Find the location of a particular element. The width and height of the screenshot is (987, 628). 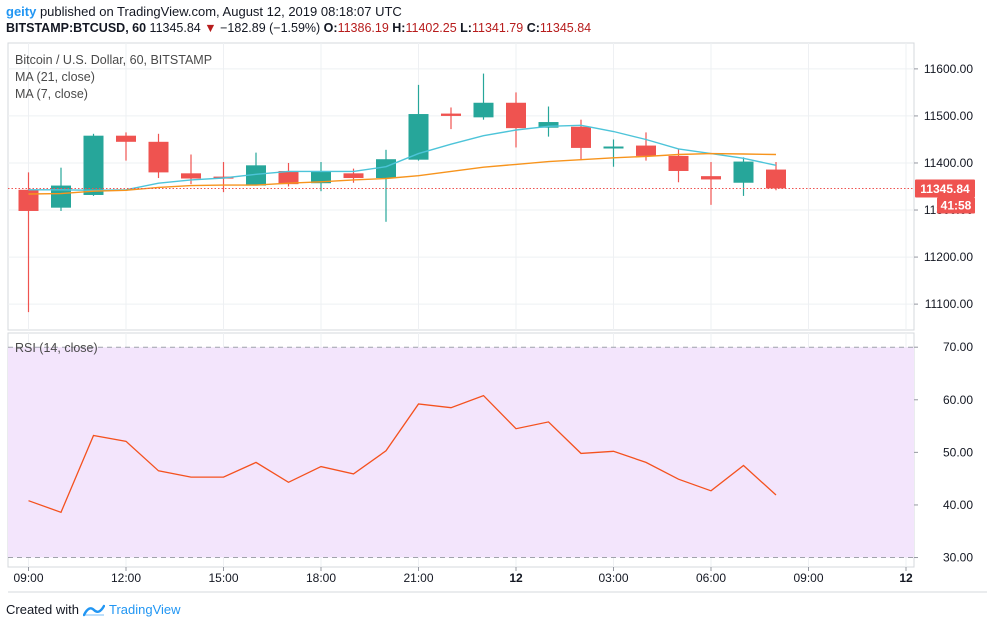

last-price: 11345.84 is located at coordinates (175, 28).